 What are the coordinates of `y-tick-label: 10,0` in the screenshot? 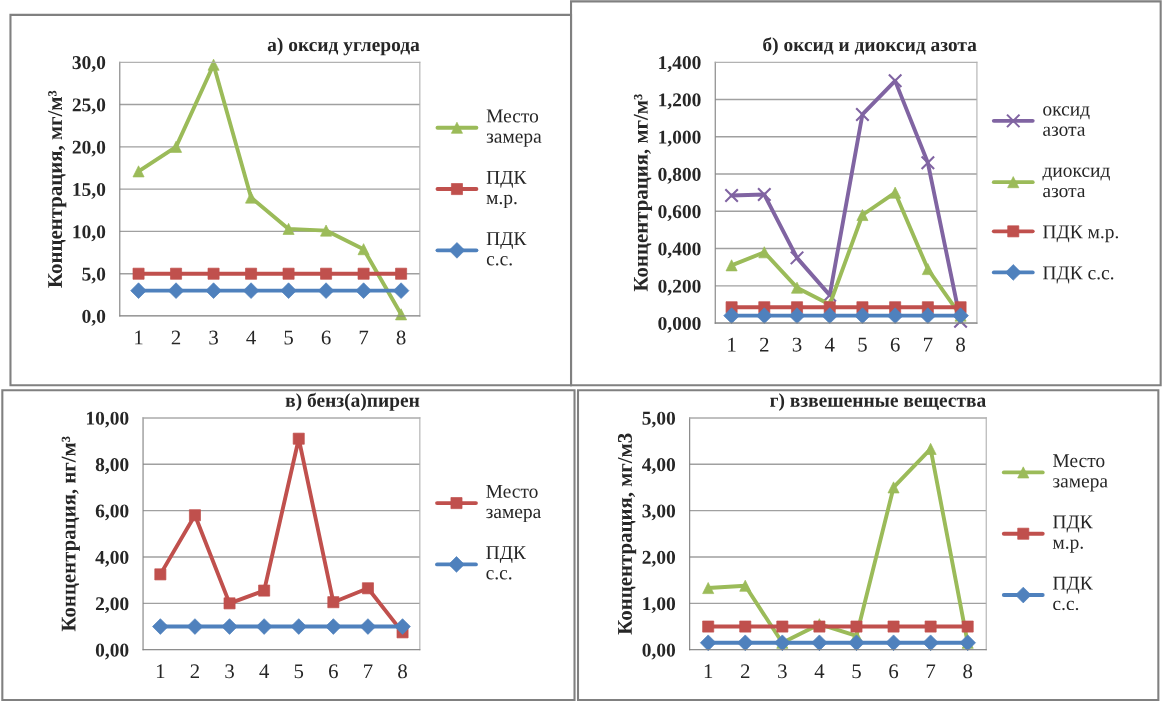 It's located at (89, 233).